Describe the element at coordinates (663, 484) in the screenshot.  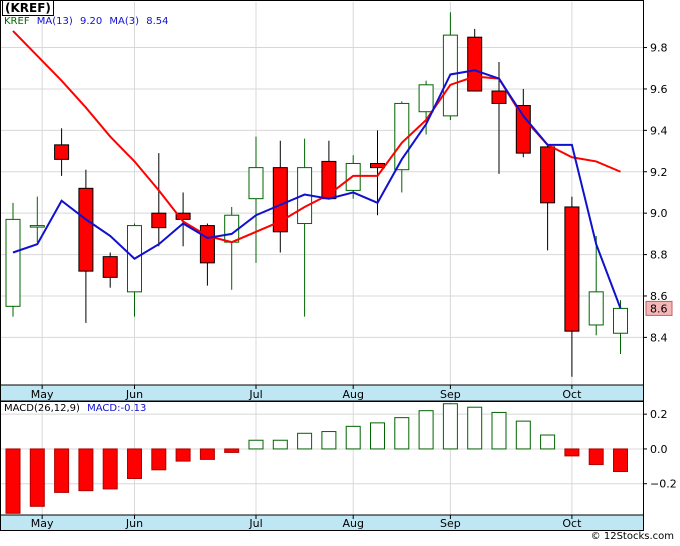
I see `macd-y-tick-label: −0.2` at that location.